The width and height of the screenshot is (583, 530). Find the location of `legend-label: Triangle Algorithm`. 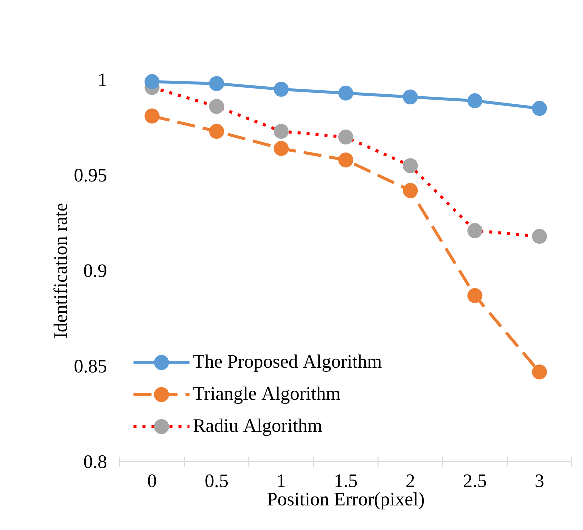

legend-label: Triangle Algorithm is located at coordinates (267, 395).